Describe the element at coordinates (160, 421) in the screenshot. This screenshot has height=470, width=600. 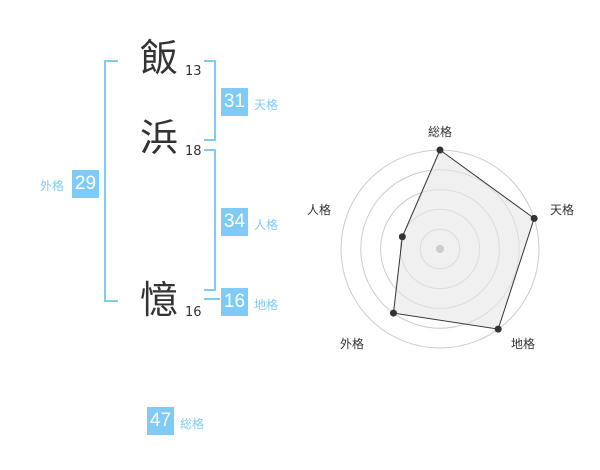
I see `soukaku-value: 47` at that location.